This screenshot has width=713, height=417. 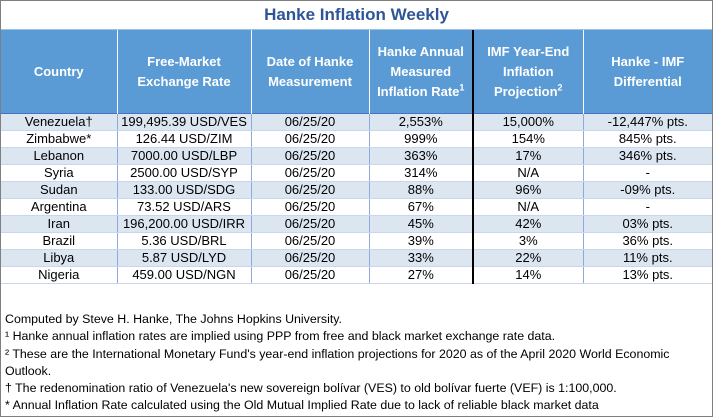 I want to click on cell-hanke: 314%, so click(x=421, y=173).